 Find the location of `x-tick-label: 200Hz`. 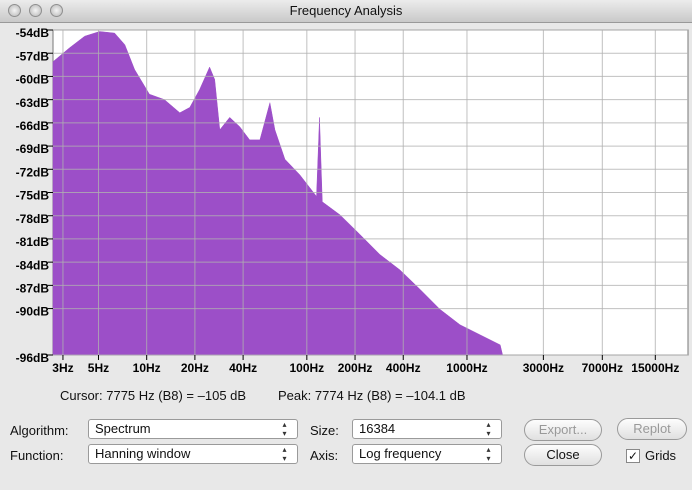

x-tick-label: 200Hz is located at coordinates (355, 368).